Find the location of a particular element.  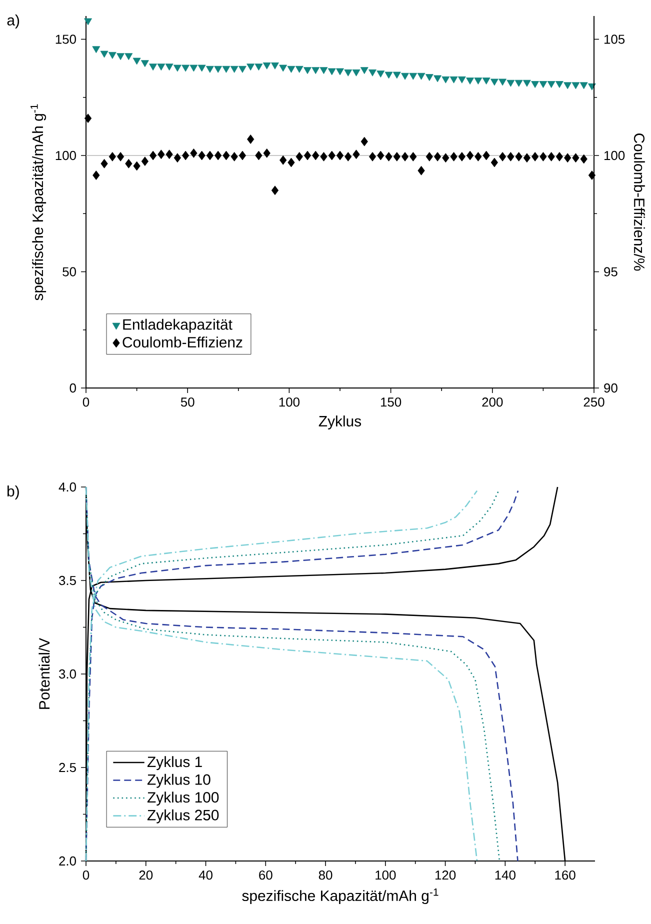

y-tick-label: 150 is located at coordinates (66, 39).